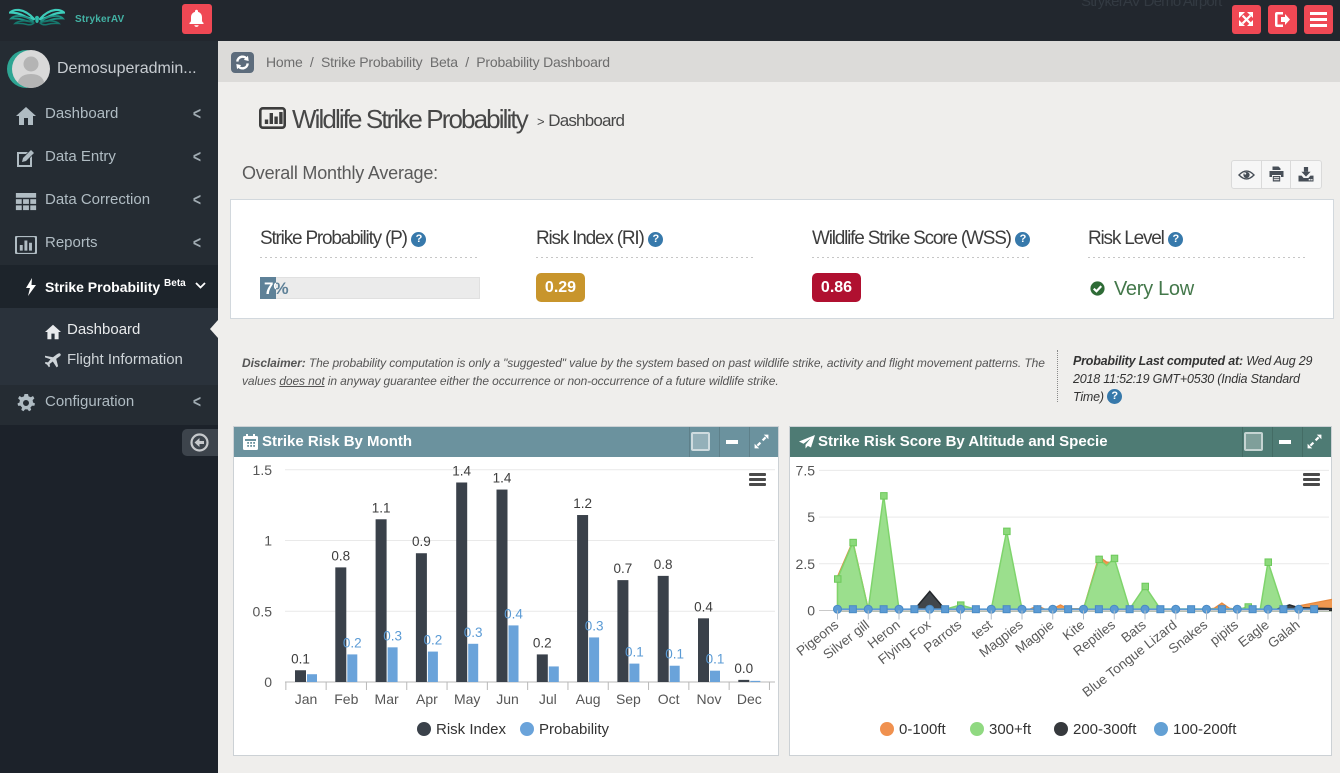 The image size is (1340, 773). What do you see at coordinates (1010, 729) in the screenshot?
I see `svg-text: 300+ft` at bounding box center [1010, 729].